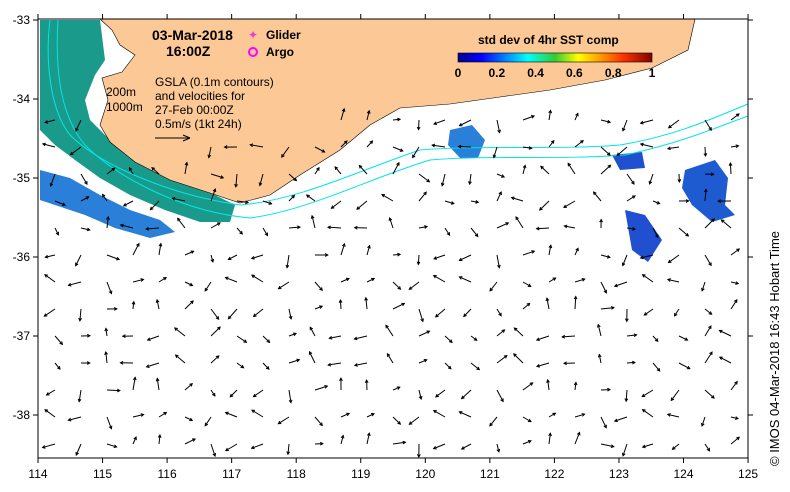  What do you see at coordinates (535, 73) in the screenshot?
I see `colorbar-tick-label: 0.4` at bounding box center [535, 73].